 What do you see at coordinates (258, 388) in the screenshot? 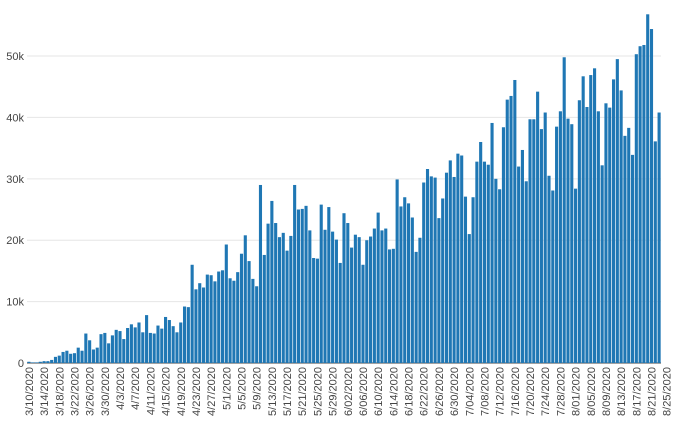
I see `x-tick-label: 5/9/2020` at bounding box center [258, 388].